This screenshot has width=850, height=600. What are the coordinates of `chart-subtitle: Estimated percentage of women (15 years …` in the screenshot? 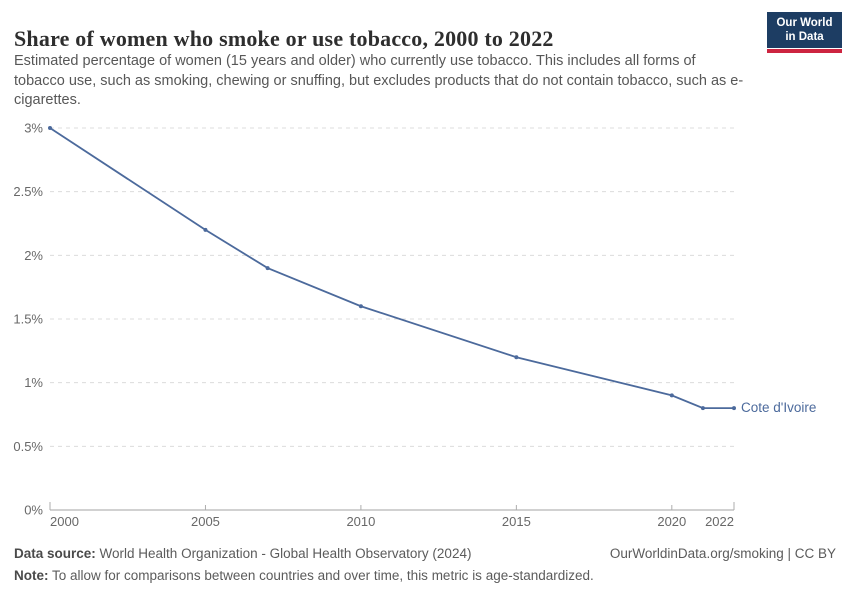 It's located at (379, 80).